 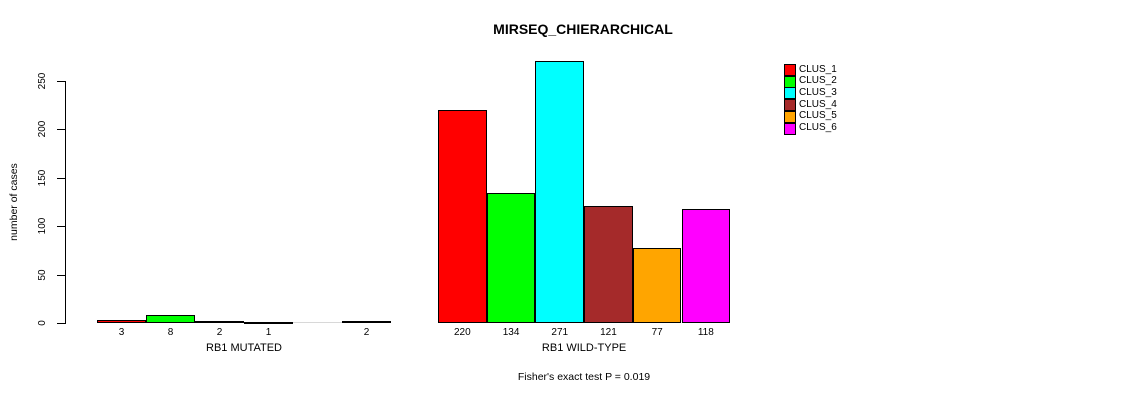 What do you see at coordinates (584, 348) in the screenshot?
I see `group-label: RB1 WILD-TYPE` at bounding box center [584, 348].